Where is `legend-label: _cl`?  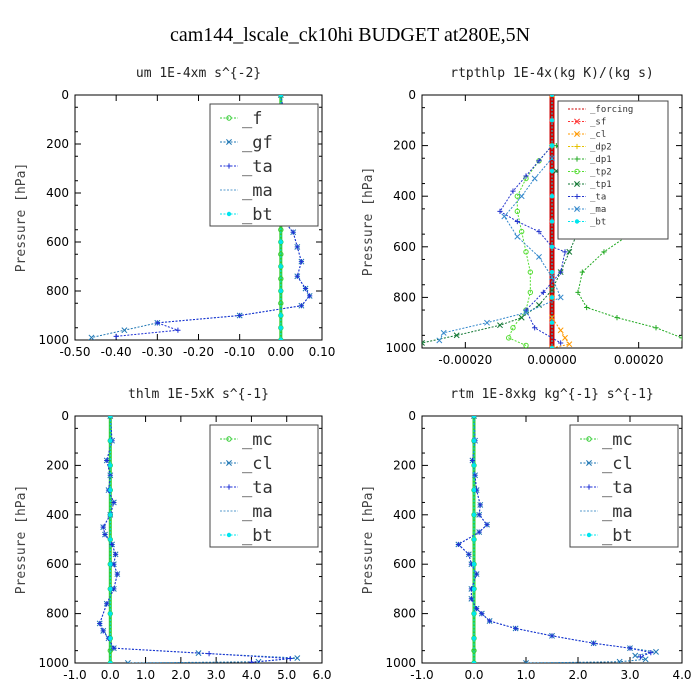 legend-label: _cl is located at coordinates (617, 464).